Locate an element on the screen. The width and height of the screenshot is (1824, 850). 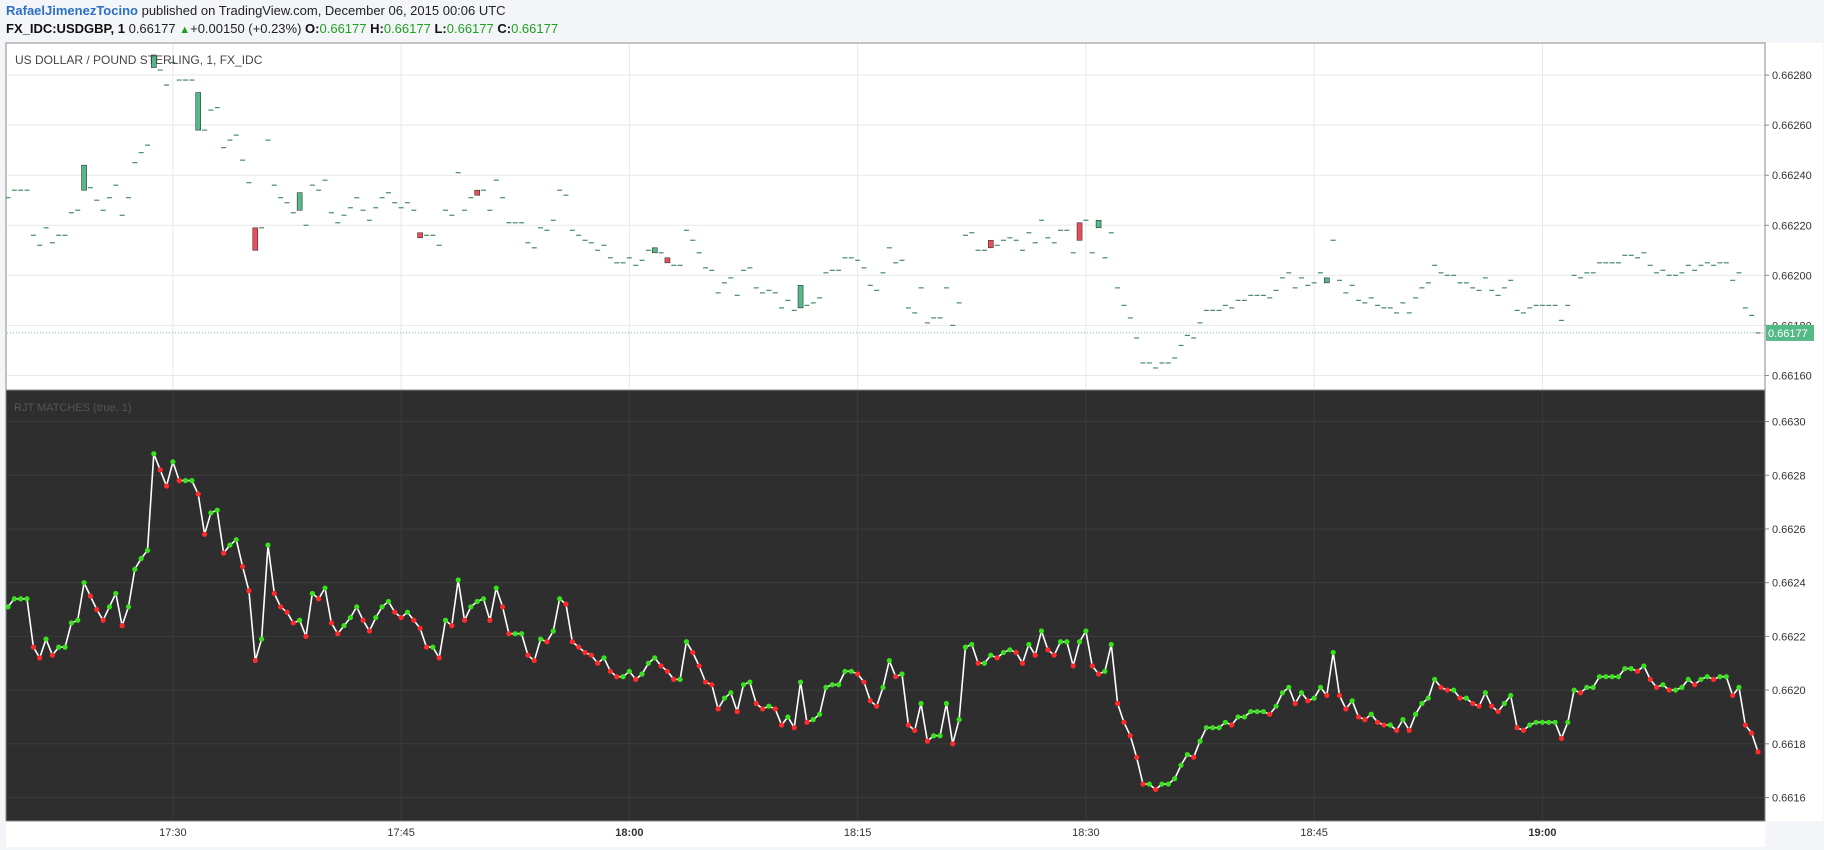
low-label: L: is located at coordinates (440, 28).